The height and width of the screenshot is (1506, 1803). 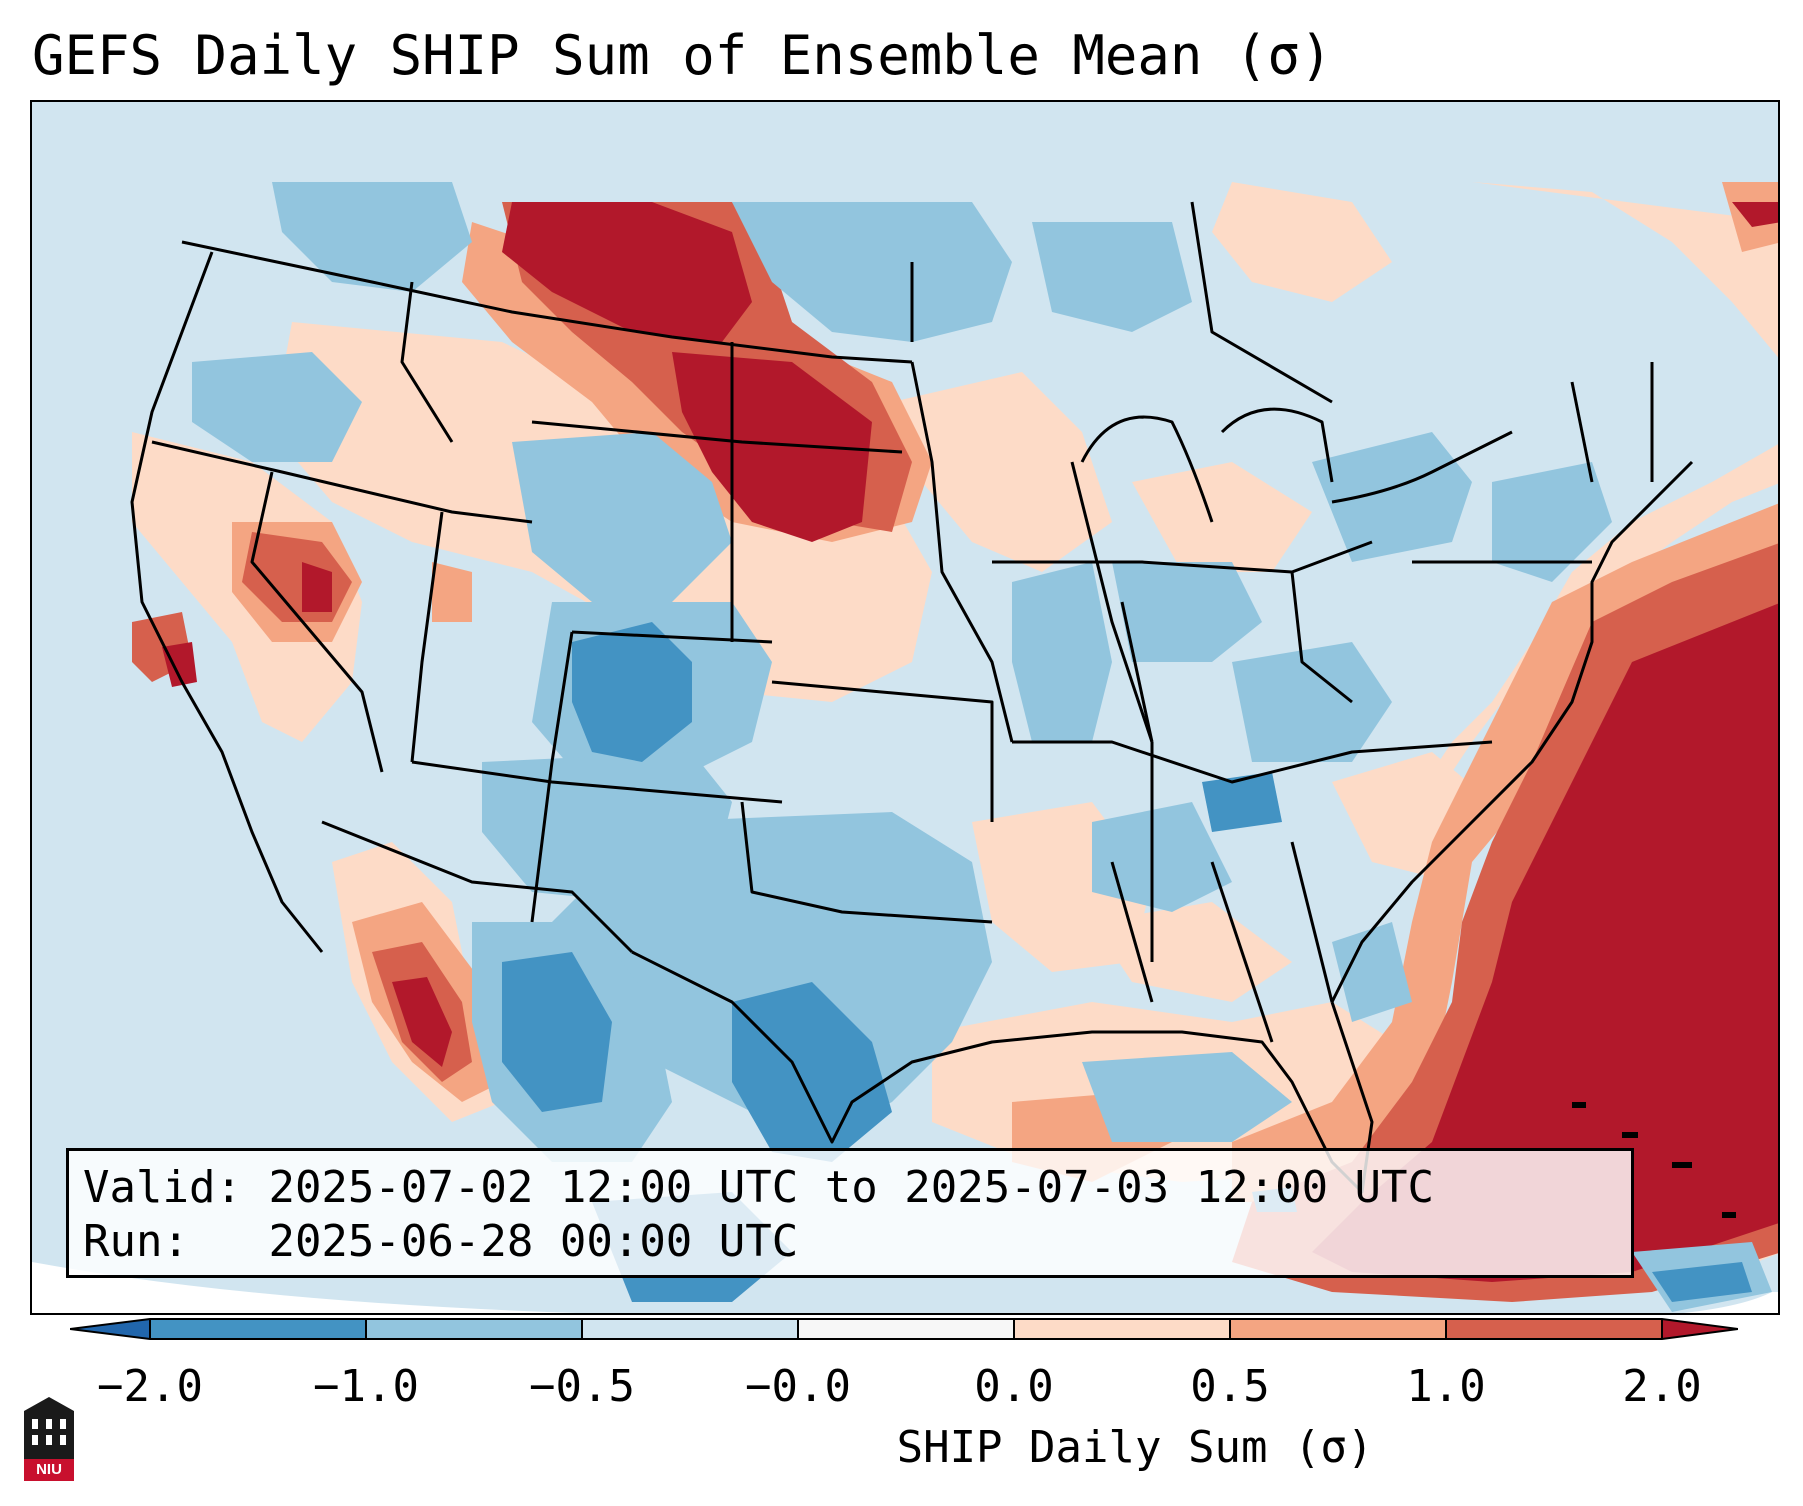 I want to click on projection-edge-right, so click(x=1730, y=1302).